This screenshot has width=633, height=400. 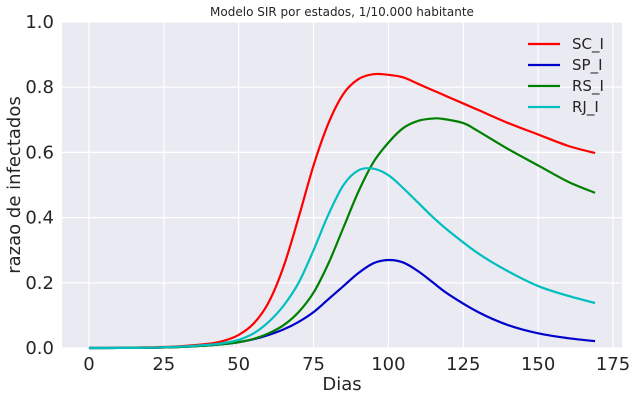 I want to click on x-axis-label: Dias, so click(x=341, y=384).